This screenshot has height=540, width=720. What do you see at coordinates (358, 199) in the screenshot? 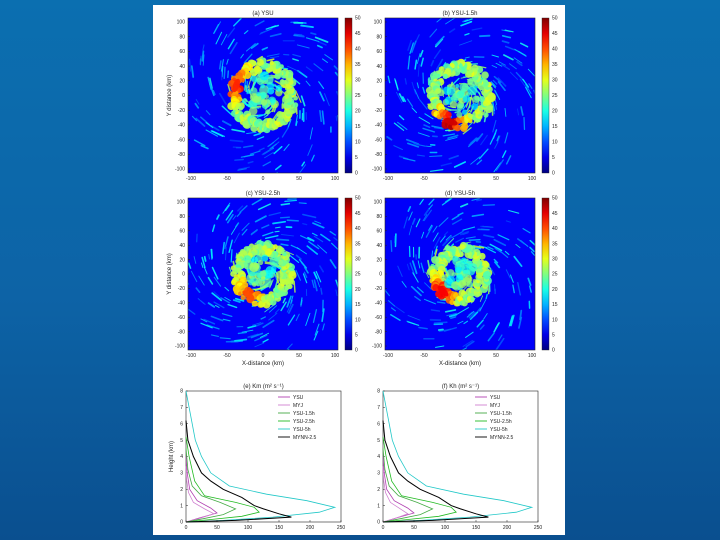
I see `colorbar-tick-label: 50` at bounding box center [358, 199].